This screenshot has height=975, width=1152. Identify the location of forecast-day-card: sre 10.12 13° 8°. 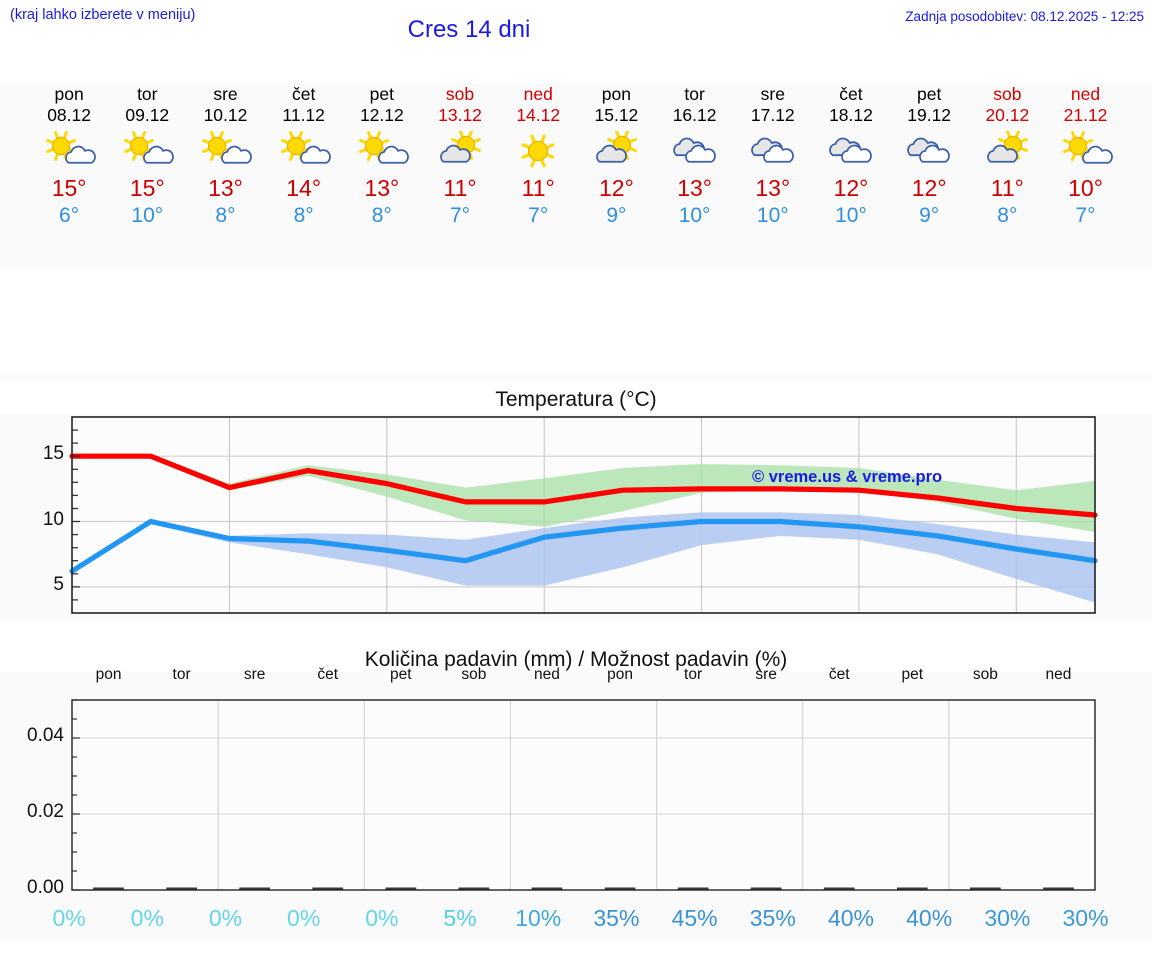
(225, 176).